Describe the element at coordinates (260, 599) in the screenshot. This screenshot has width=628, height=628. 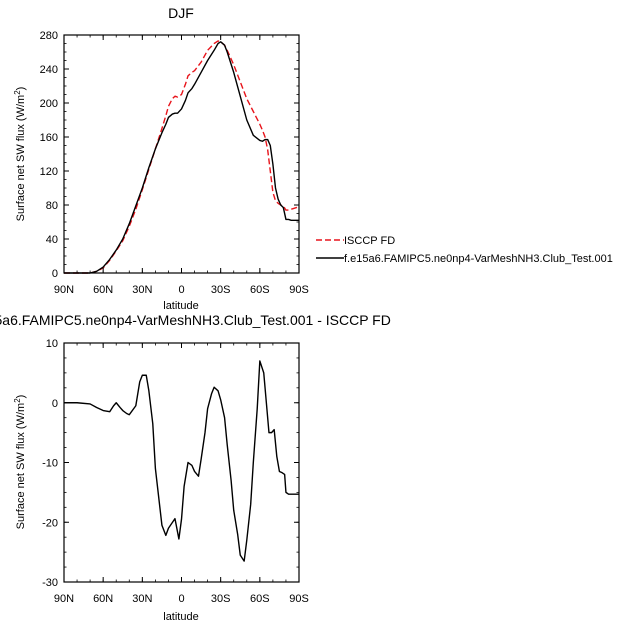
I see `chart2-xtick-label: 60S` at that location.